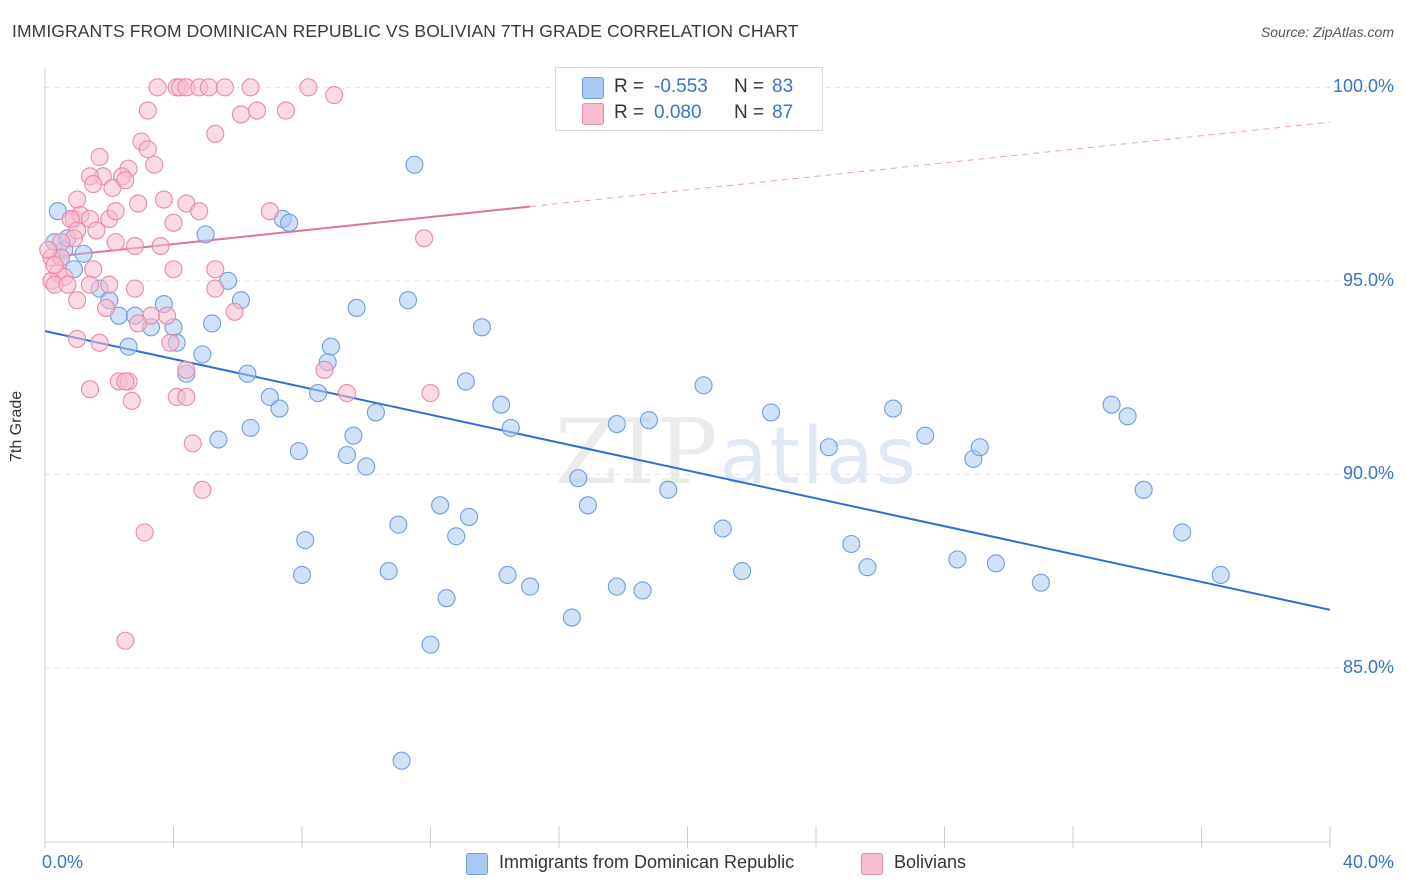 Image resolution: width=1406 pixels, height=892 pixels. What do you see at coordinates (1327, 32) in the screenshot?
I see `source-credit: Source: ZipAtlas.com` at bounding box center [1327, 32].